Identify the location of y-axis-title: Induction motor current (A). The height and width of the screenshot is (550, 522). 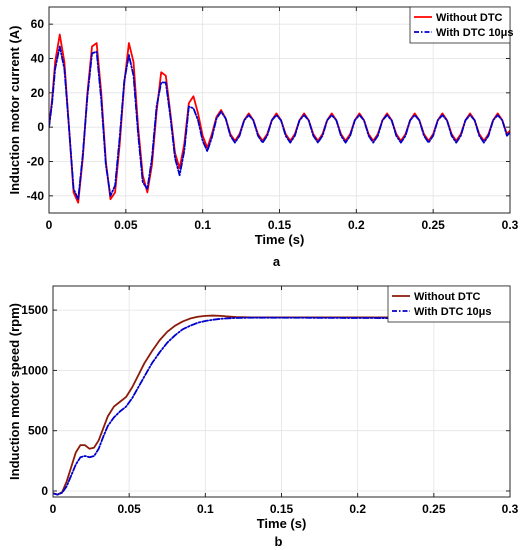
(14, 110).